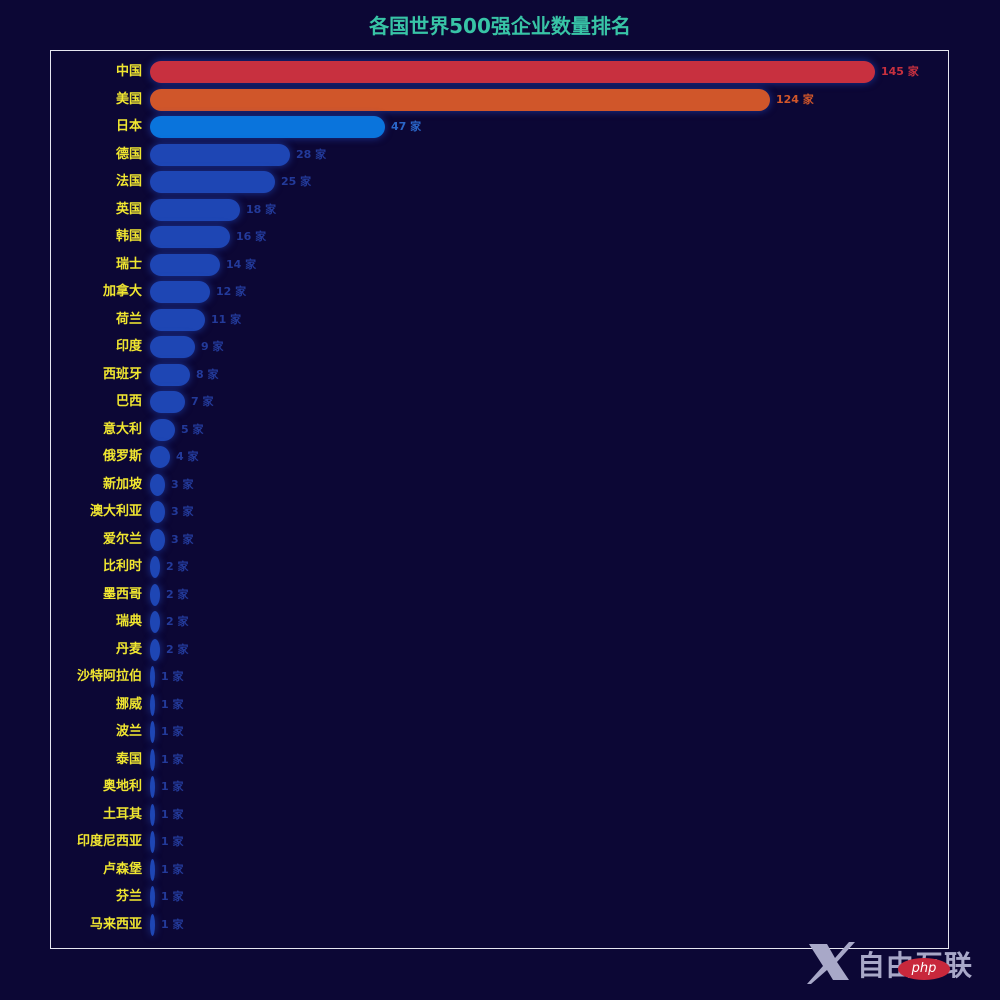  I want to click on bar-row: 巴西 7 家, so click(500, 402).